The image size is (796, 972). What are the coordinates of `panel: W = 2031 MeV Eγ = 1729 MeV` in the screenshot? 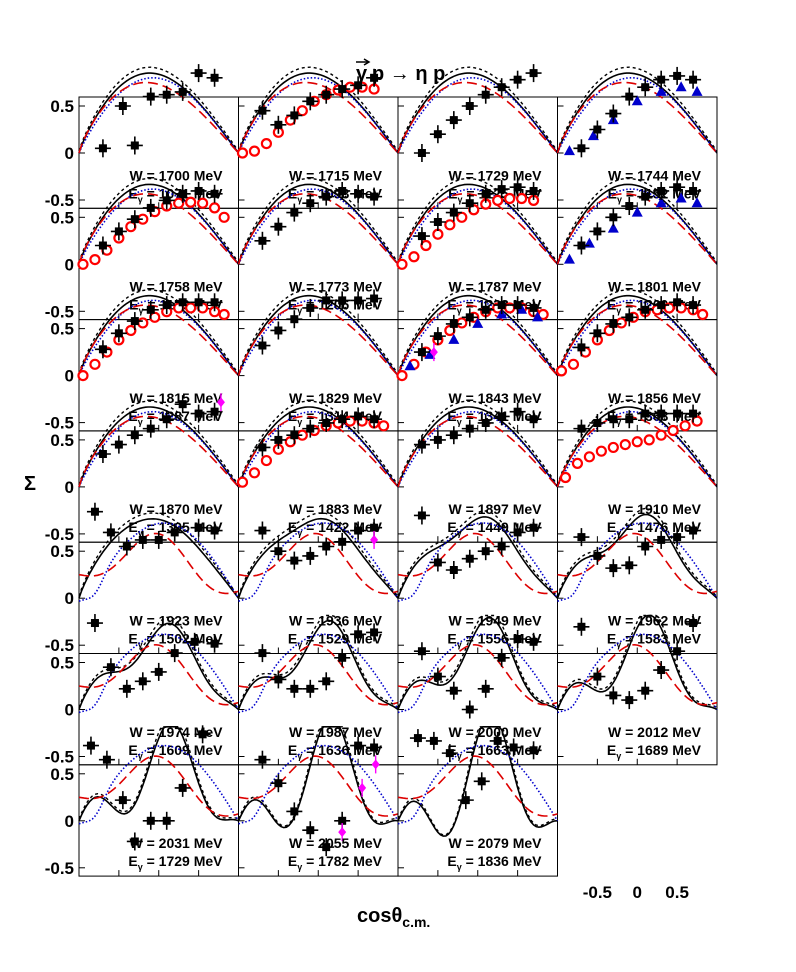 It's located at (159, 801).